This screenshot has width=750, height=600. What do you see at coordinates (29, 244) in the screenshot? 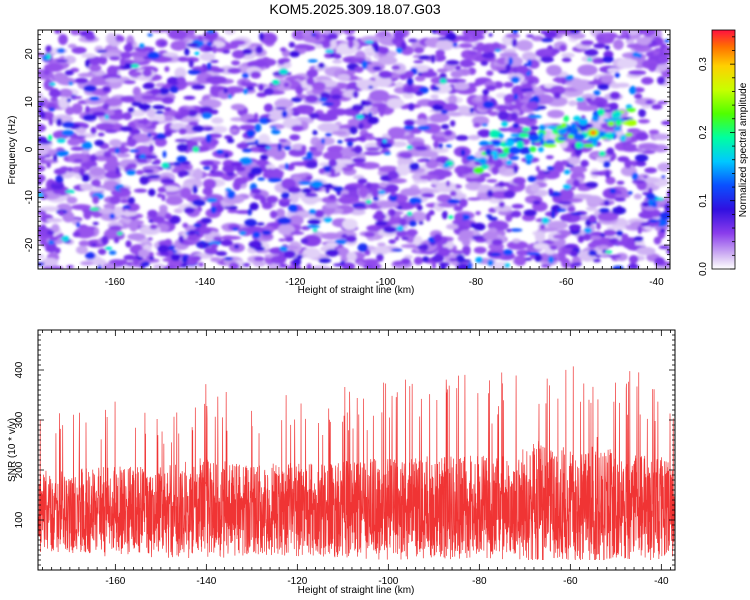
I see `y-tick-label: -20` at bounding box center [29, 244].